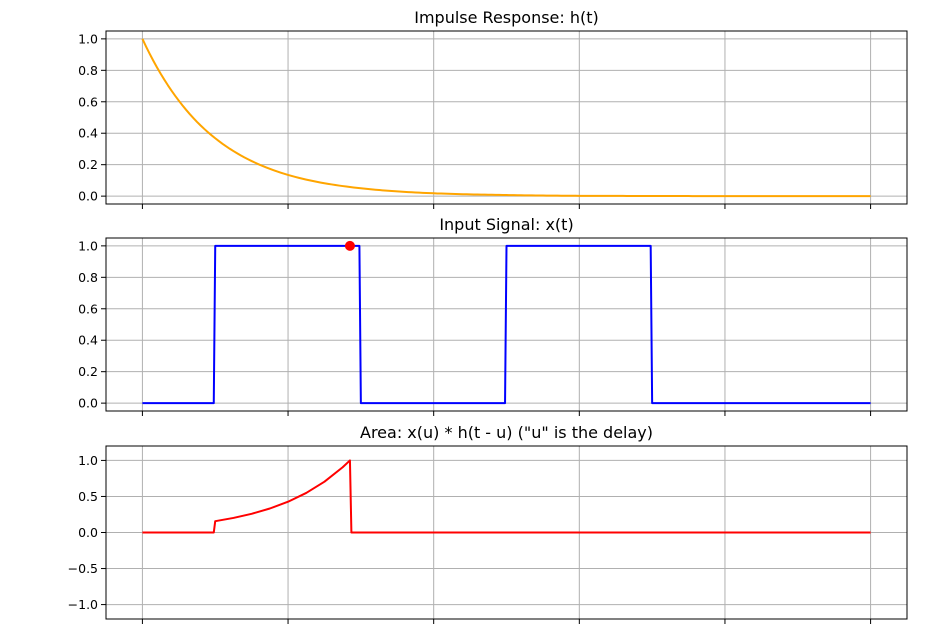 This screenshot has height=627, width=939. What do you see at coordinates (88, 340) in the screenshot?
I see `input-signal-ytick-label-2: 0.4` at bounding box center [88, 340].